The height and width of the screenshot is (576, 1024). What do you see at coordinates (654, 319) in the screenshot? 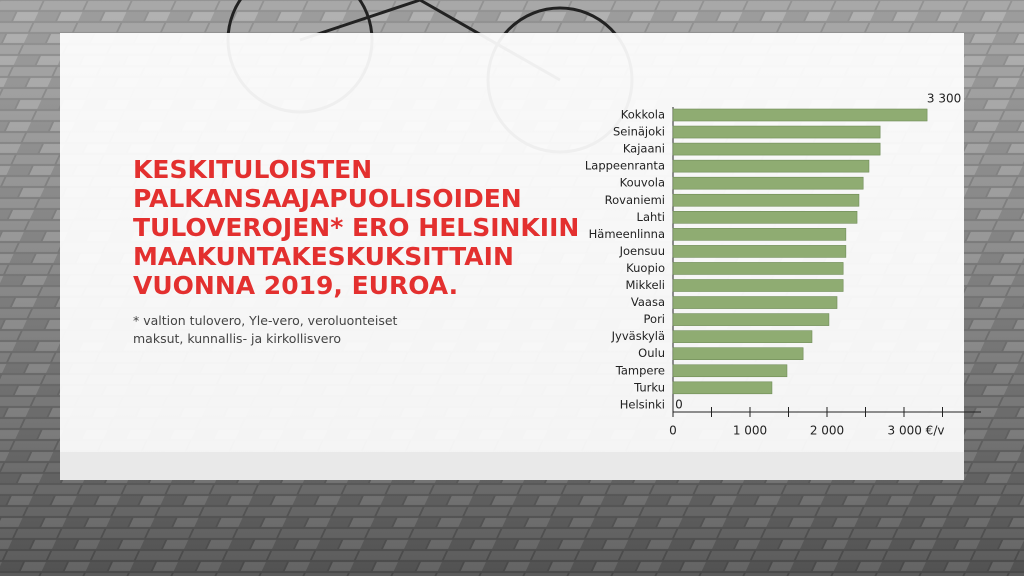
I see `category-label: Pori` at bounding box center [654, 319].